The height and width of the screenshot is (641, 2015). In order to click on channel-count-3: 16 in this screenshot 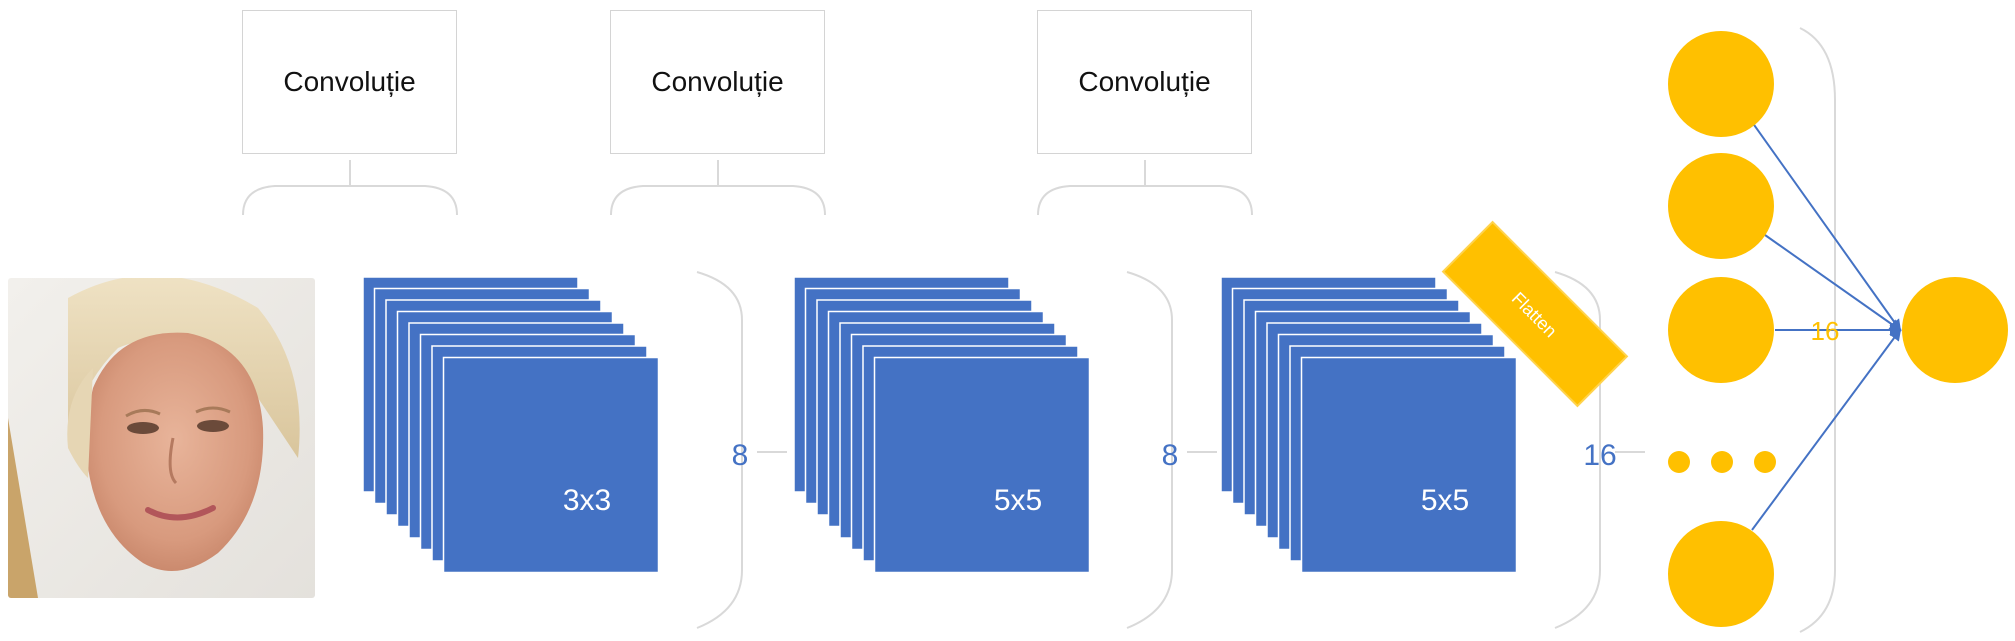, I will do `click(1599, 455)`.